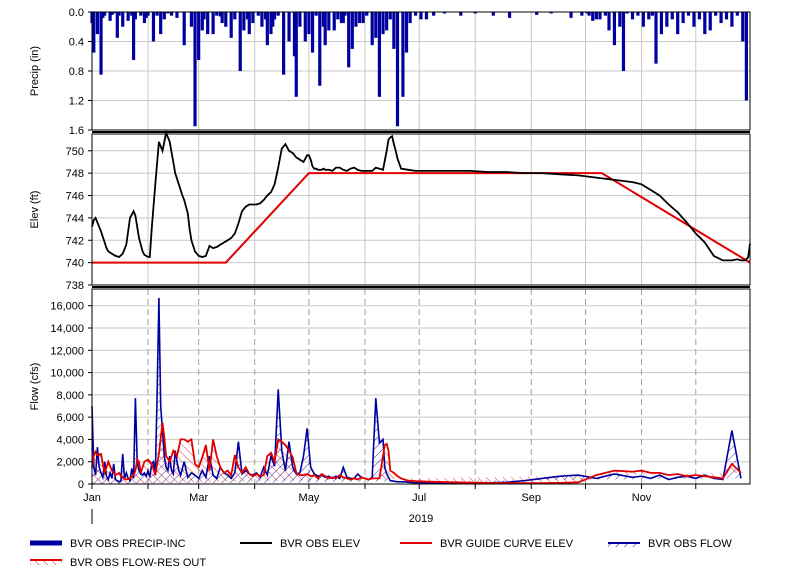 This screenshot has width=801, height=583. What do you see at coordinates (642, 498) in the screenshot?
I see `x-tick-label: Nov` at bounding box center [642, 498].